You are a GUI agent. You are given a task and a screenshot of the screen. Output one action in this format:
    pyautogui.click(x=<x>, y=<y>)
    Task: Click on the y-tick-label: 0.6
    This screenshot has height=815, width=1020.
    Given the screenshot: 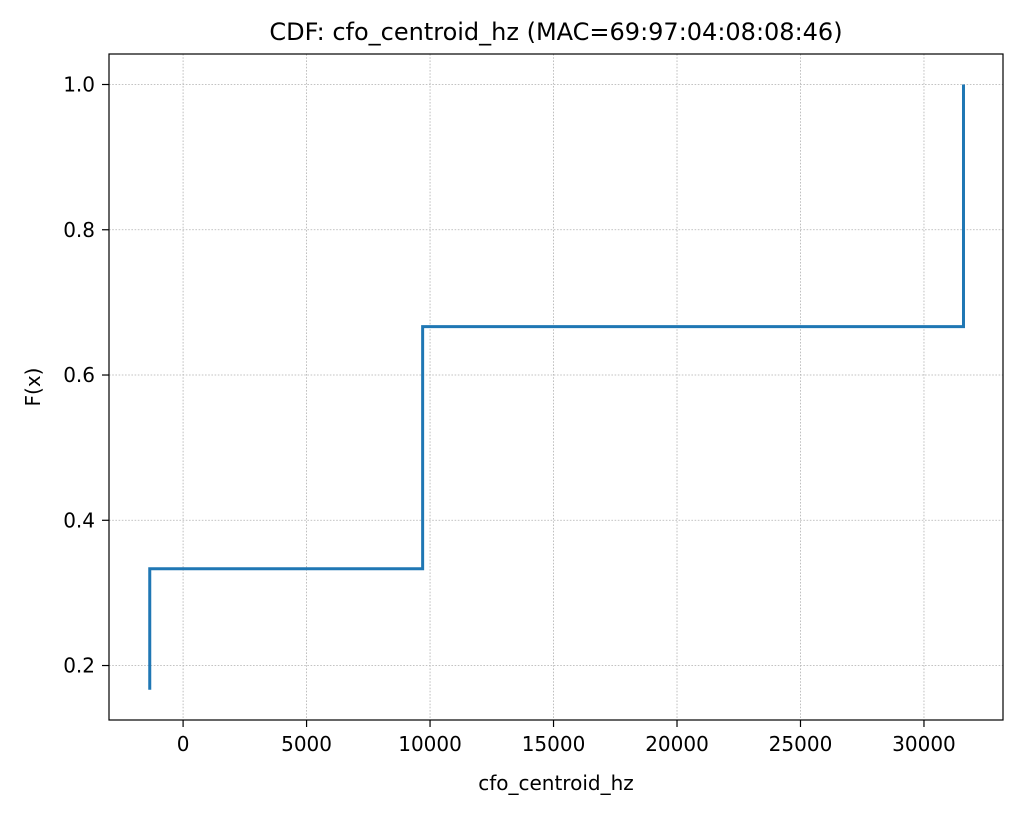 What is the action you would take?
    pyautogui.click(x=79, y=375)
    